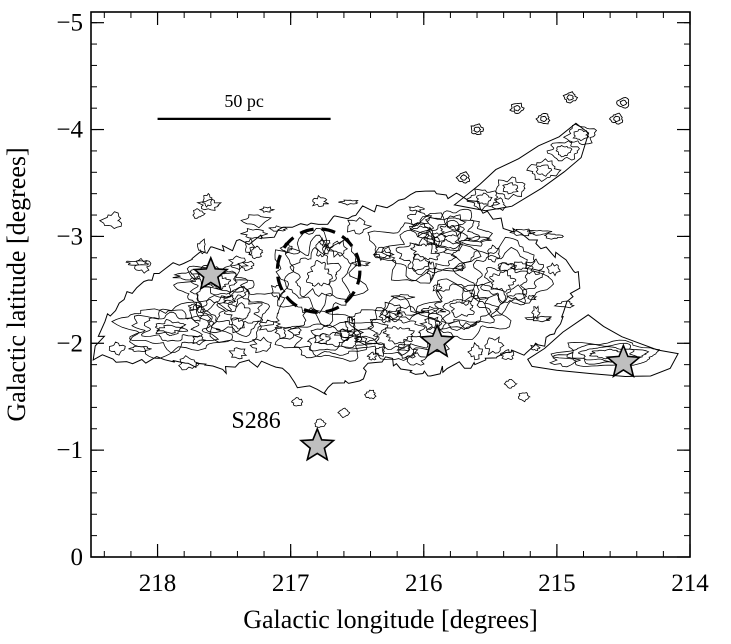  What do you see at coordinates (244, 101) in the screenshot?
I see `scale-bar-label: 50 pc` at bounding box center [244, 101].